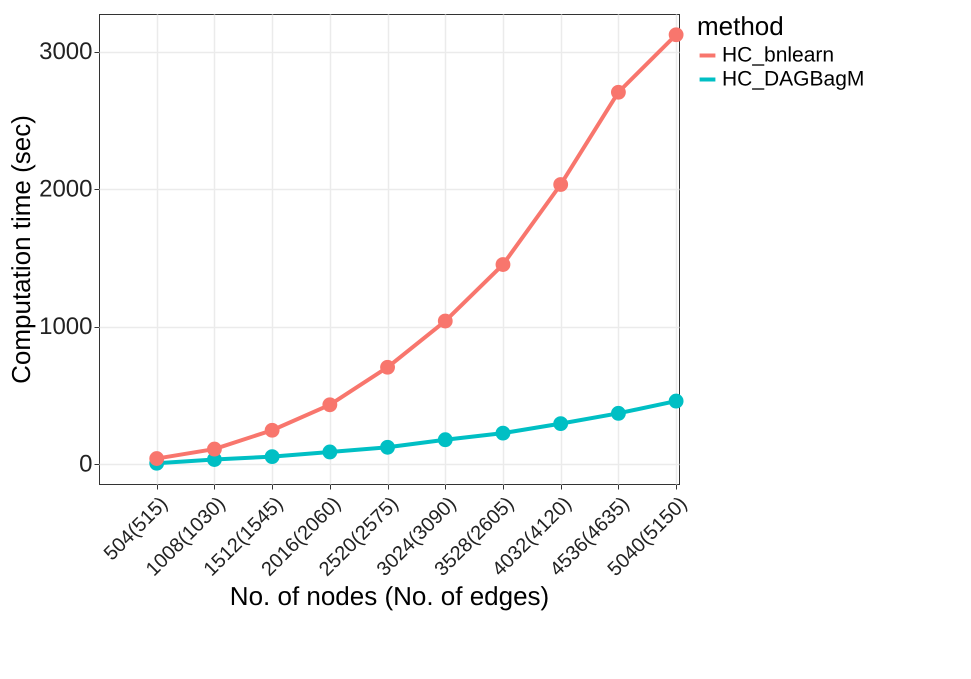  Describe the element at coordinates (65, 52) in the screenshot. I see `y-tick-label: 3000` at that location.